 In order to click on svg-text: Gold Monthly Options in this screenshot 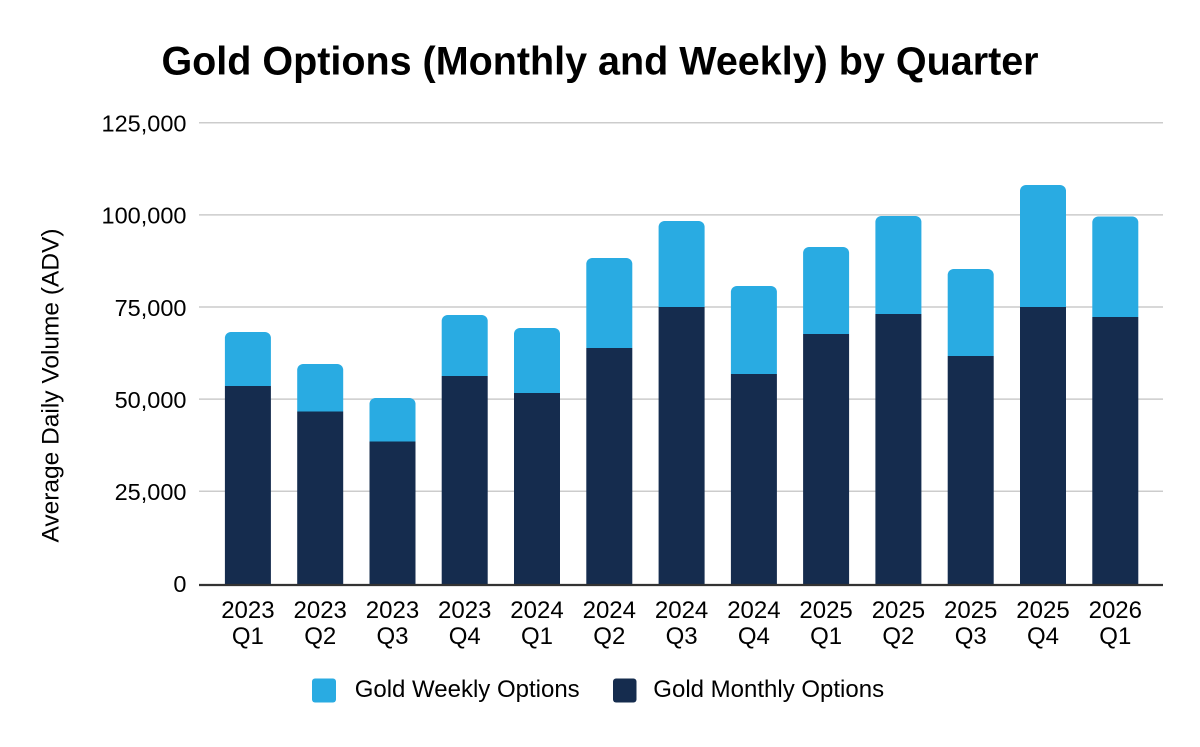, I will do `click(768, 689)`.